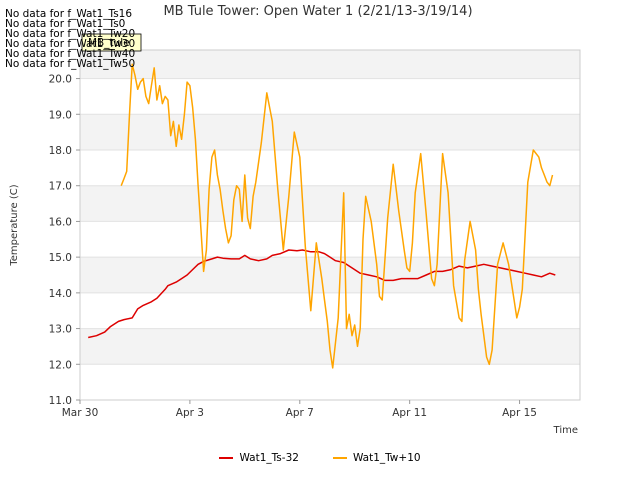 The width and height of the screenshot is (640, 480). What do you see at coordinates (60, 401) in the screenshot?
I see `y-tick-label: 11.0` at bounding box center [60, 401].